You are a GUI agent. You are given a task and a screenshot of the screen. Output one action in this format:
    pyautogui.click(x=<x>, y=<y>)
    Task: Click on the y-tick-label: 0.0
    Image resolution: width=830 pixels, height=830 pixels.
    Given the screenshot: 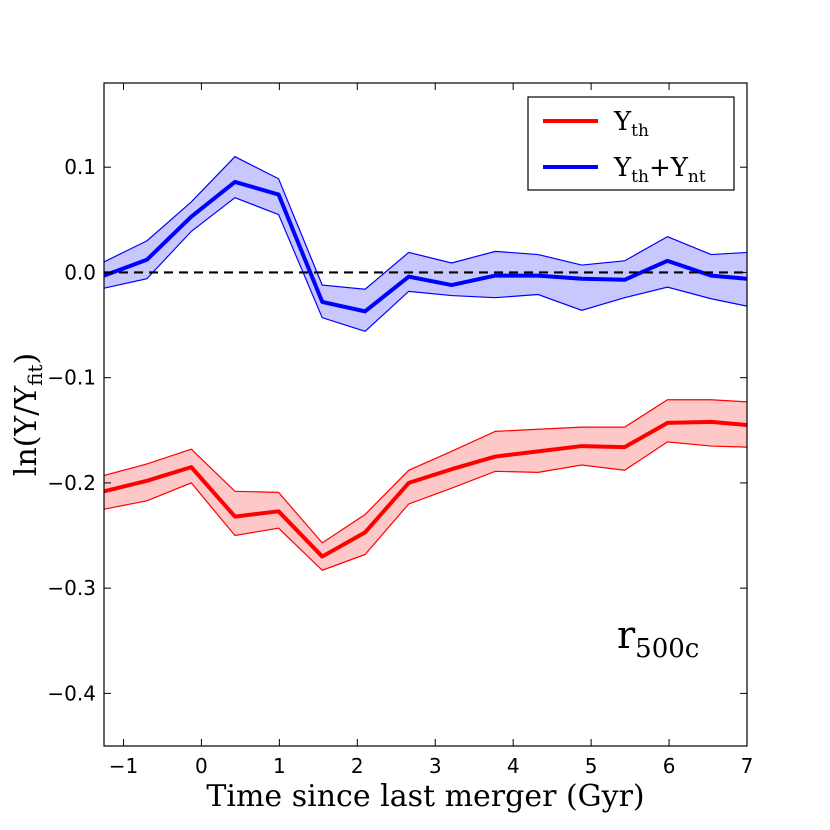 What is the action you would take?
    pyautogui.click(x=80, y=272)
    